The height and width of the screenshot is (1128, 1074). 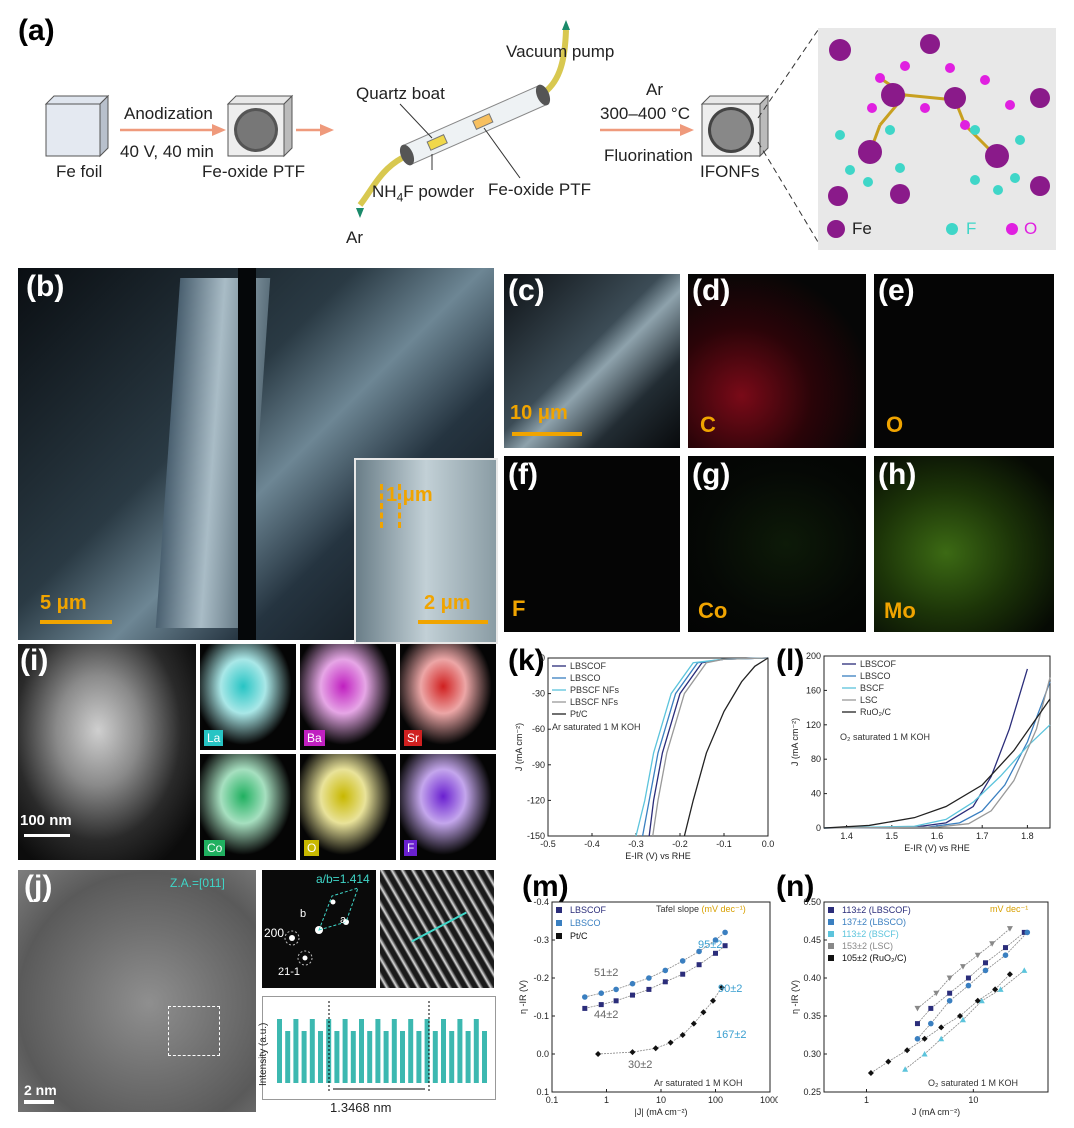 I want to click on x-tick-label: 0.0, so click(x=768, y=844).